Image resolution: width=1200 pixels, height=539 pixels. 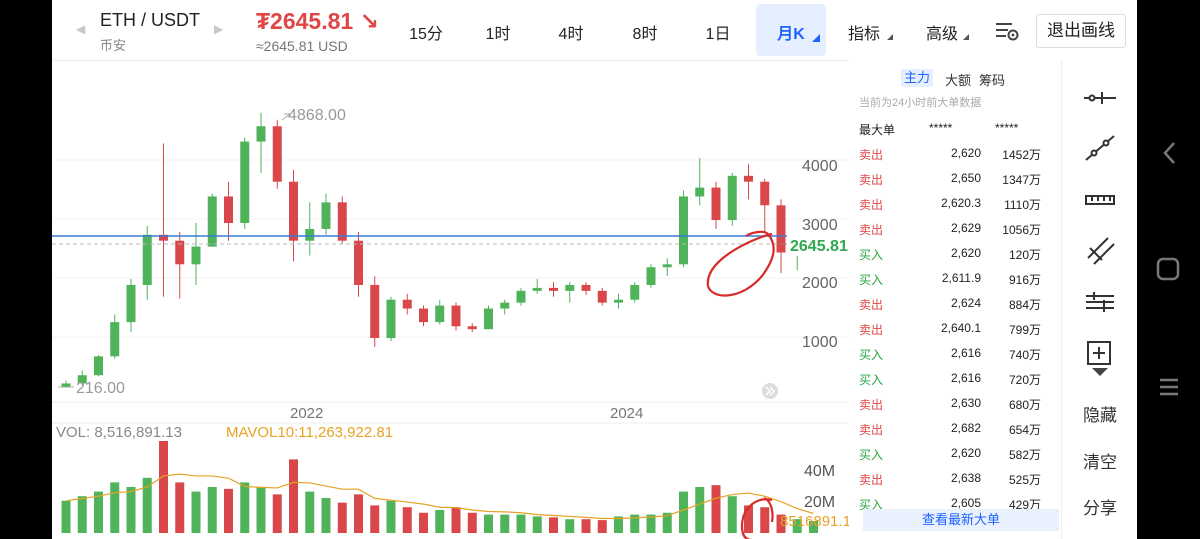 What do you see at coordinates (1081, 31) in the screenshot?
I see `exit-drawing-button: 退出画线` at bounding box center [1081, 31].